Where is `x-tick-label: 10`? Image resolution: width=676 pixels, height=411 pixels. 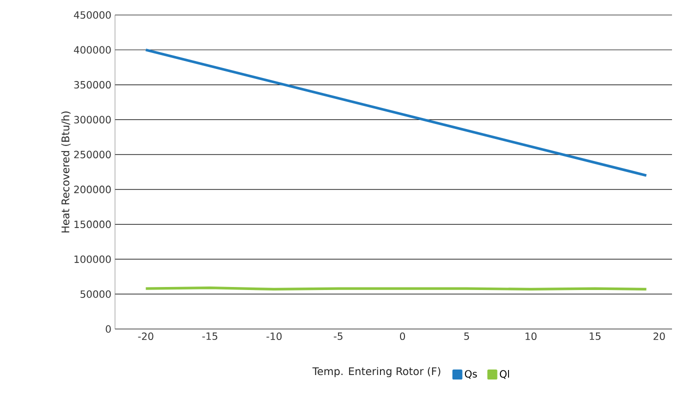
x-tick-label: 10 is located at coordinates (531, 336).